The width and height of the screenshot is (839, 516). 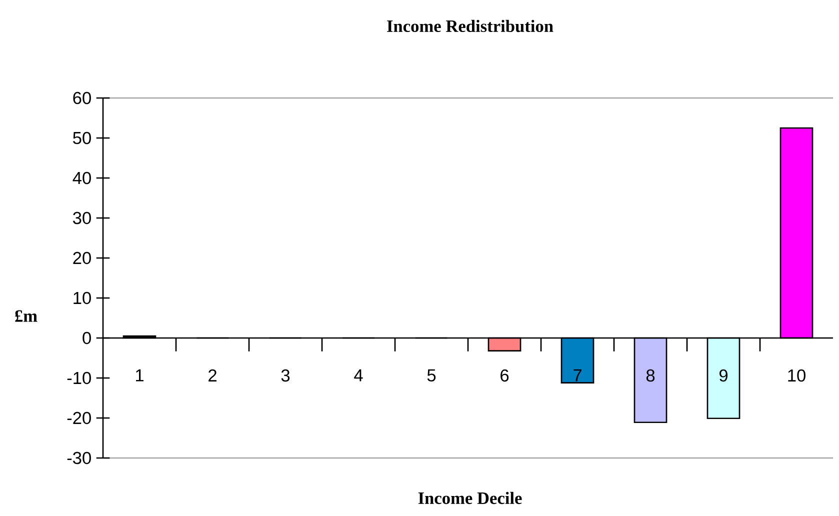 What do you see at coordinates (504, 375) in the screenshot?
I see `x-tick-label: 6` at bounding box center [504, 375].